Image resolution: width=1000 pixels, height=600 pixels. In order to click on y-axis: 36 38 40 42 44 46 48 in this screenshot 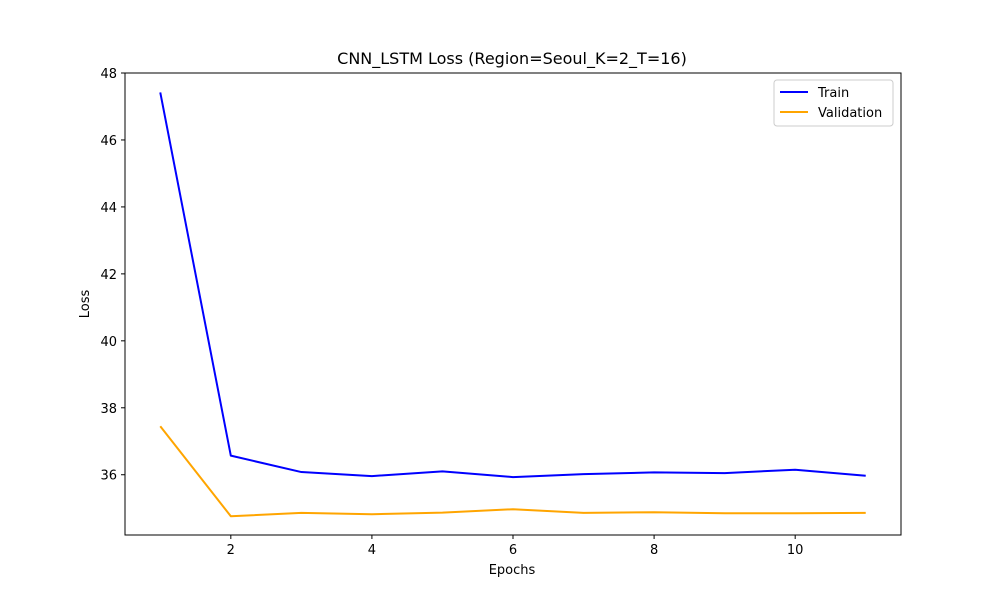, I will do `click(112, 275)`.